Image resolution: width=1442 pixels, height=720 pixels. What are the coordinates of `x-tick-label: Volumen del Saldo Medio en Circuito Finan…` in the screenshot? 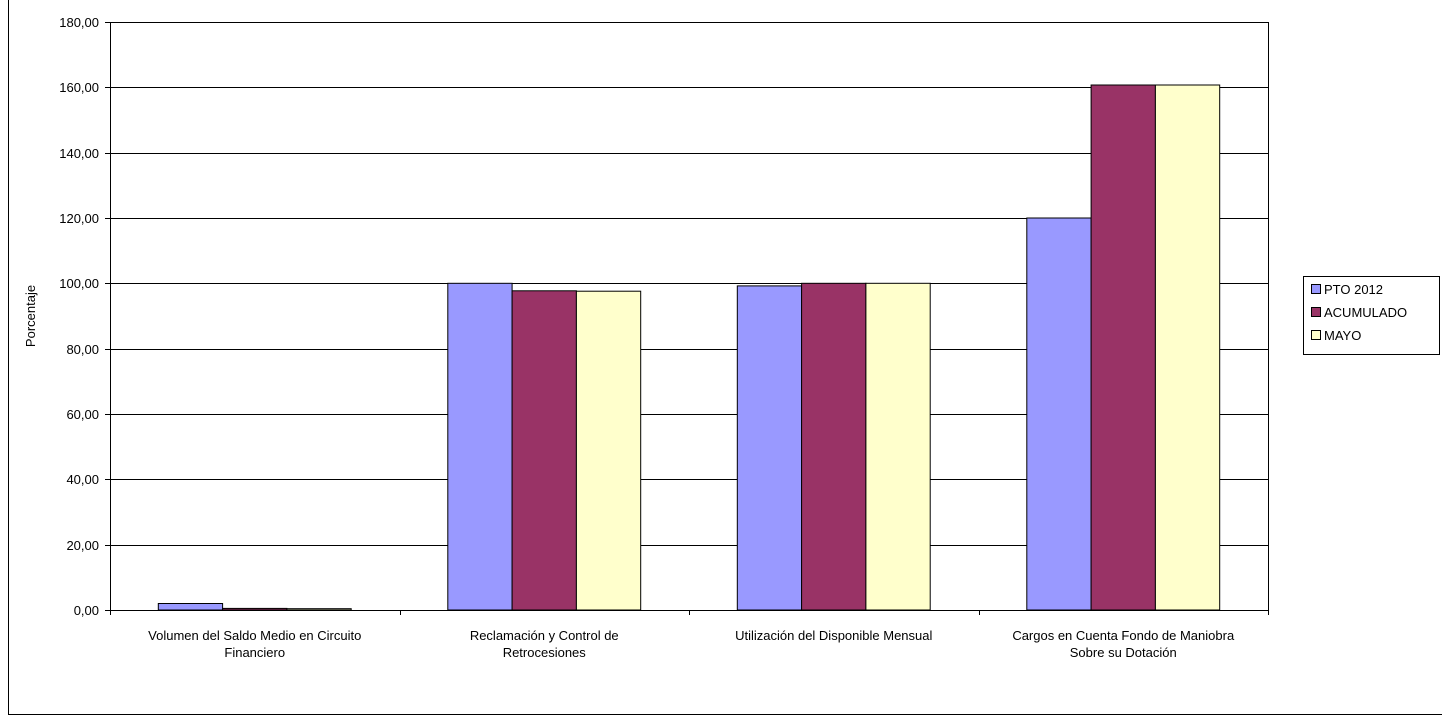 It's located at (254, 644).